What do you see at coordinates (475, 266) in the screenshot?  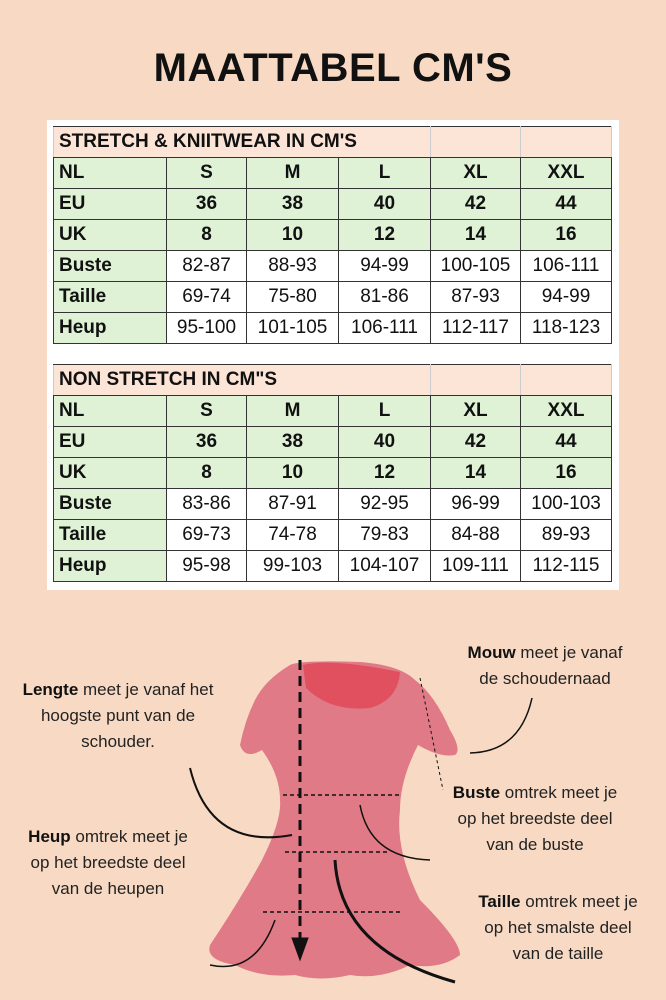 I see `table-cell: 100-105` at bounding box center [475, 266].